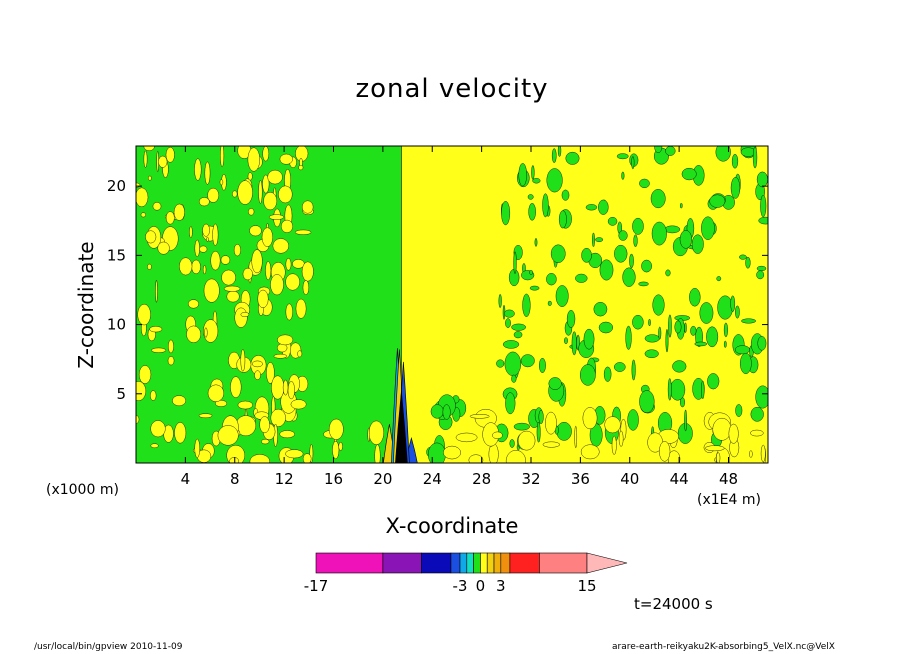 The image size is (904, 654). I want to click on y-tick-label: 15, so click(116, 255).